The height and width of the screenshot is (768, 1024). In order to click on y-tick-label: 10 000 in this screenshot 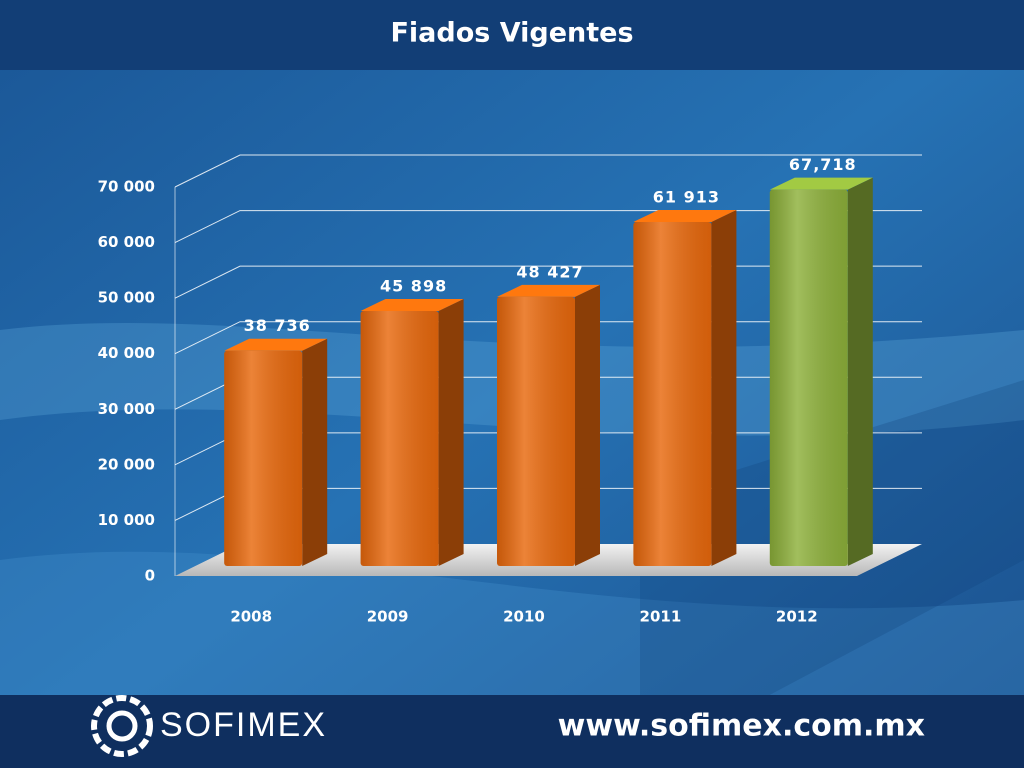, I will do `click(126, 520)`.